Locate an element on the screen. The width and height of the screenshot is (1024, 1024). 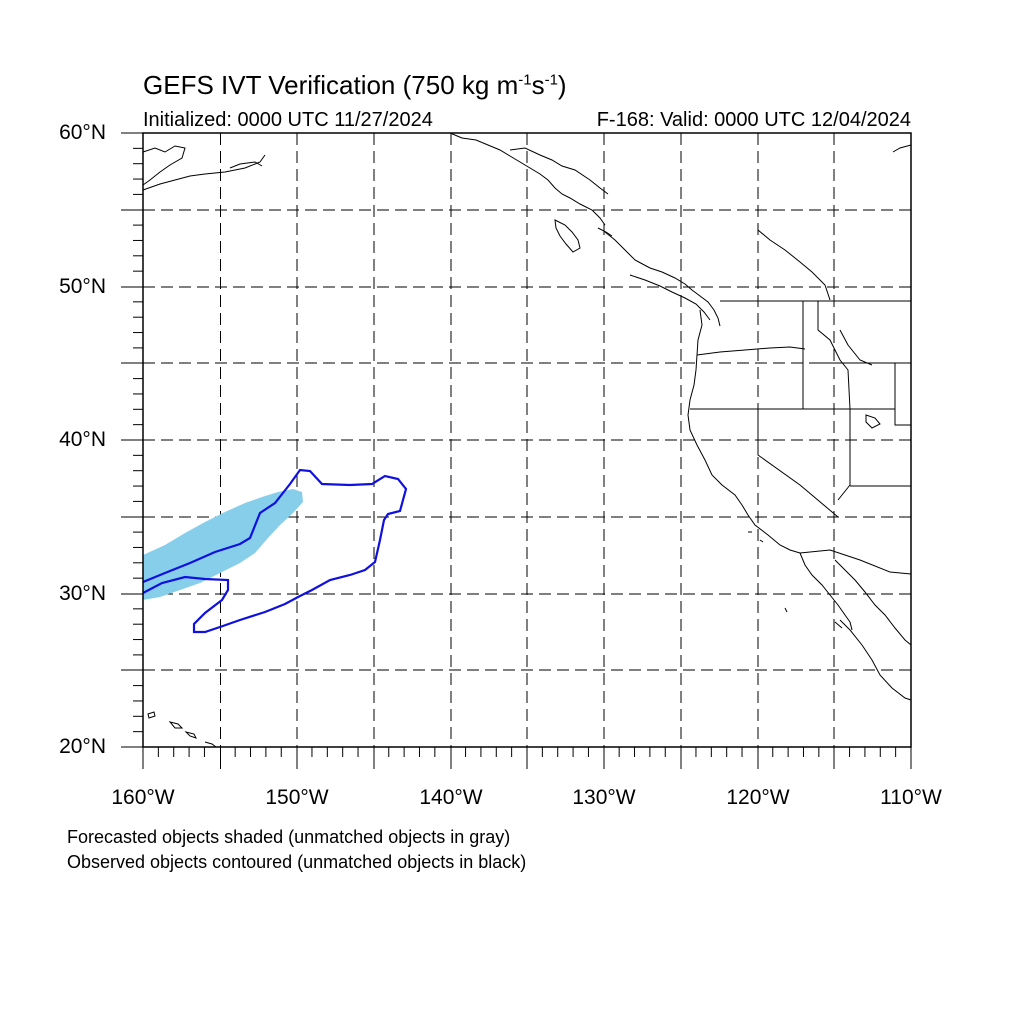
lon-label-110w: 110°W is located at coordinates (911, 797).